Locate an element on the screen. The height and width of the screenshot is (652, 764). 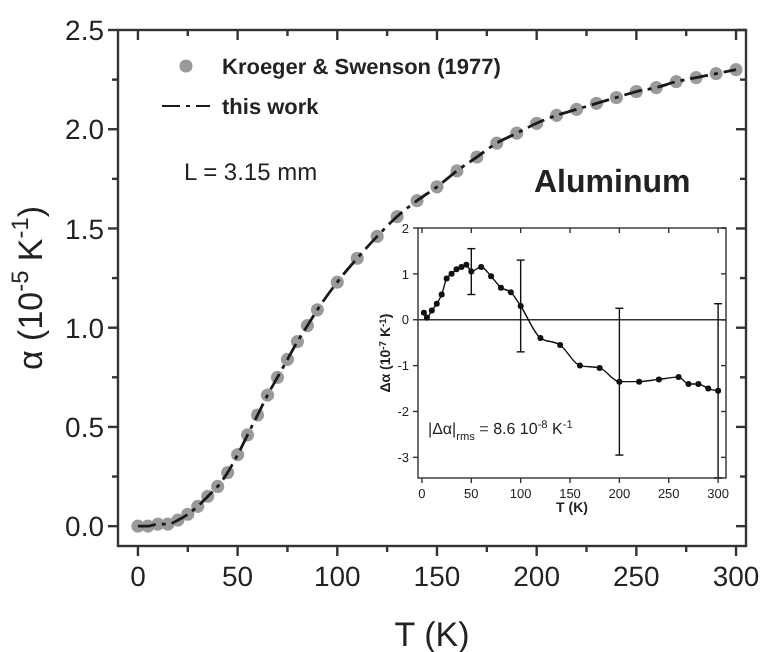
x-tick-label: 300 is located at coordinates (736, 576).